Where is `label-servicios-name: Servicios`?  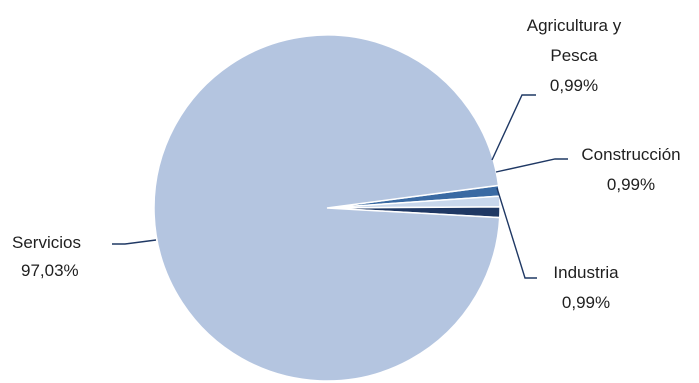 label-servicios-name: Servicios is located at coordinates (46, 242).